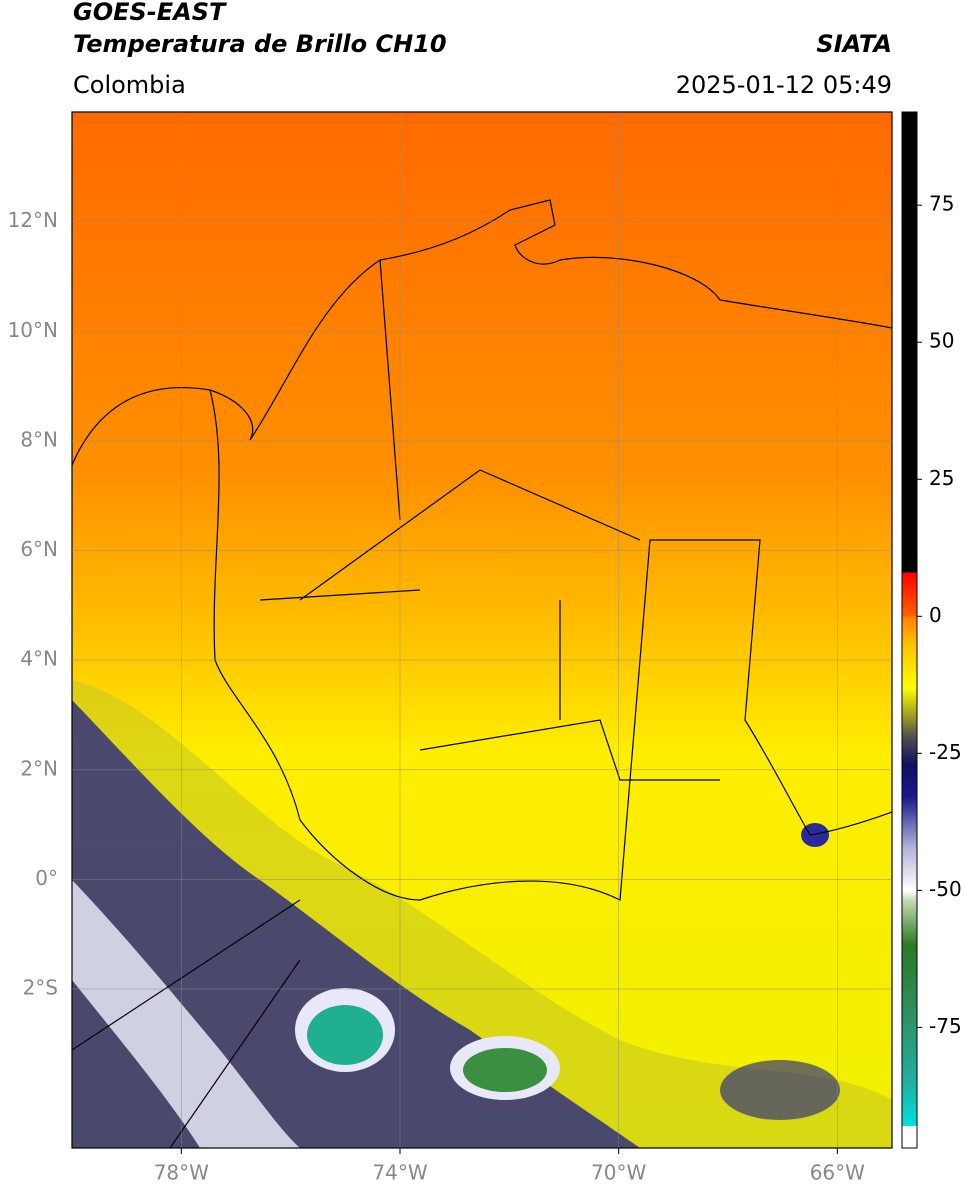 Image resolution: width=966 pixels, height=1190 pixels. I want to click on lat-label: 2°N, so click(39, 768).